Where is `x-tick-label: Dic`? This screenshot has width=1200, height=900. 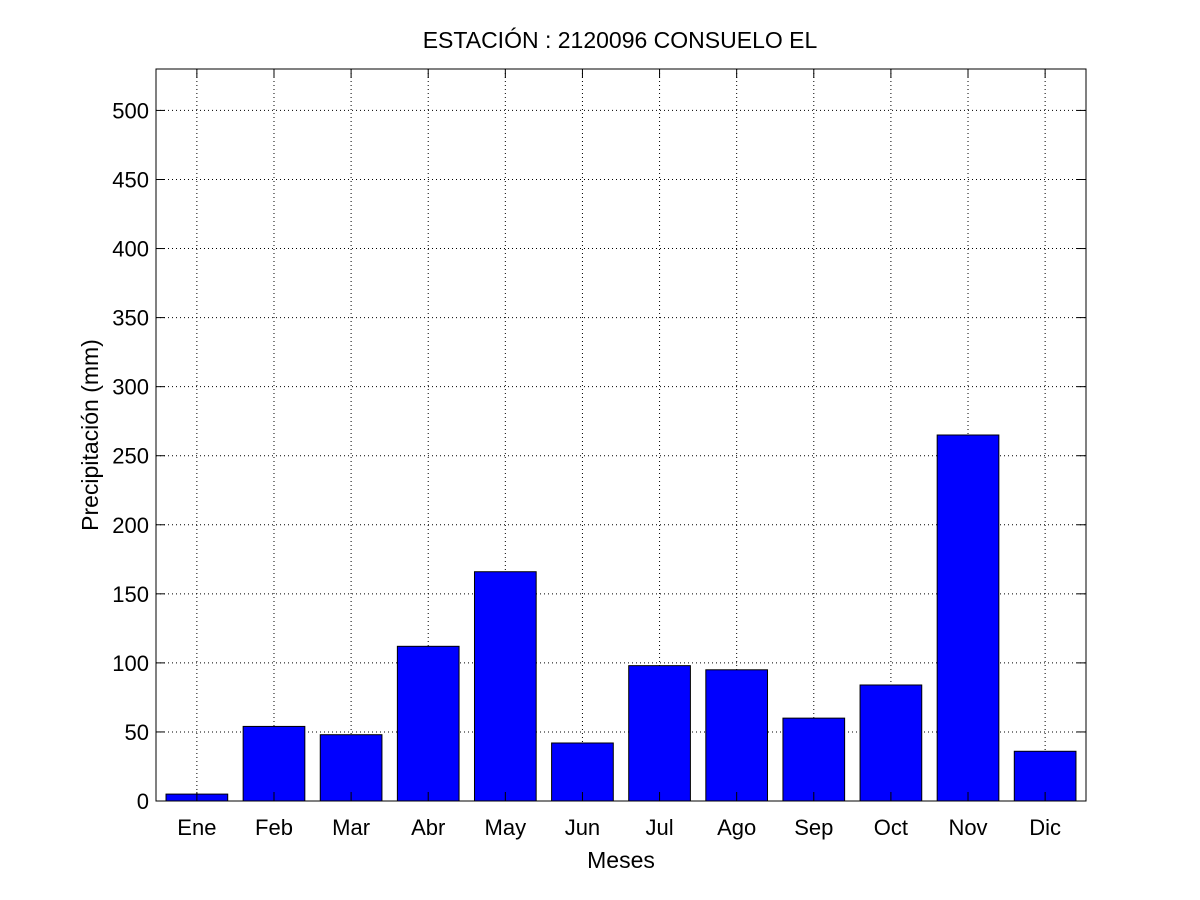 x-tick-label: Dic is located at coordinates (1045, 827).